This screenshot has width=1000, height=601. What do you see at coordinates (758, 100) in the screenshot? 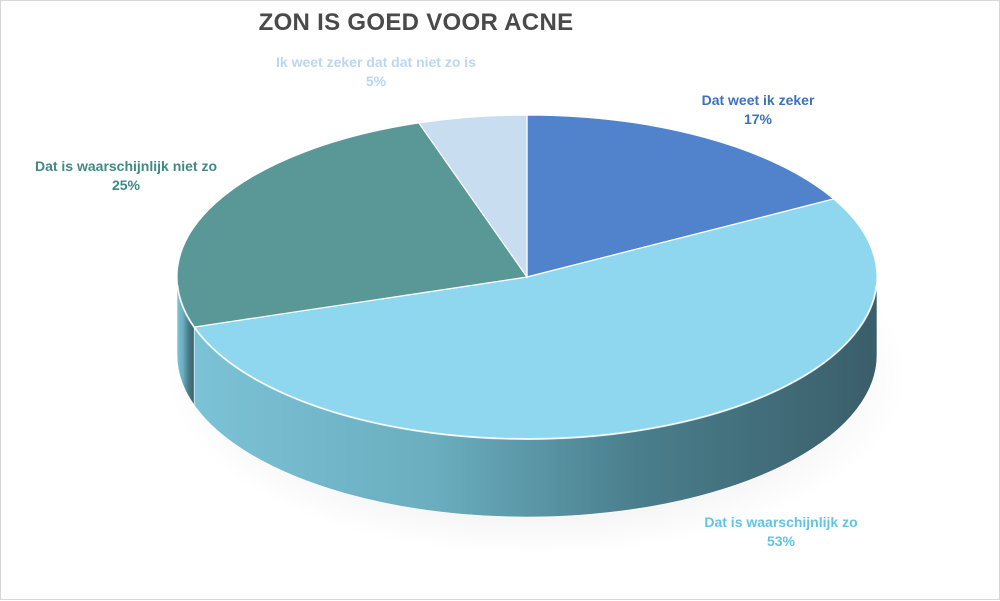
I see `slice-name: Dat weet ik zeker` at bounding box center [758, 100].